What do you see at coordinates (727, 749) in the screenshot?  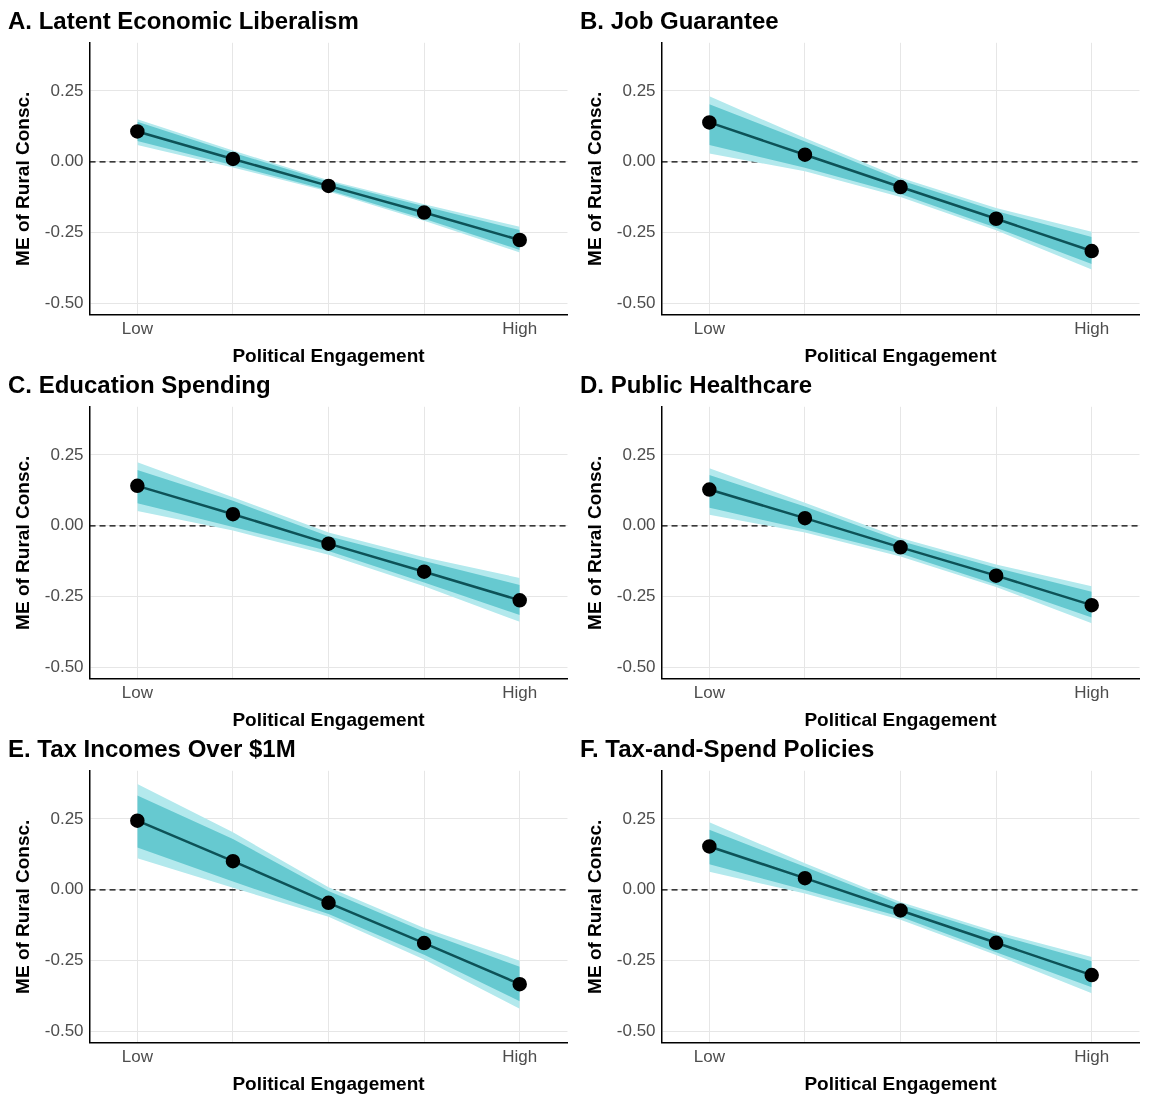 I see `chart-title: F. Tax-and-Spend Policies` at bounding box center [727, 749].